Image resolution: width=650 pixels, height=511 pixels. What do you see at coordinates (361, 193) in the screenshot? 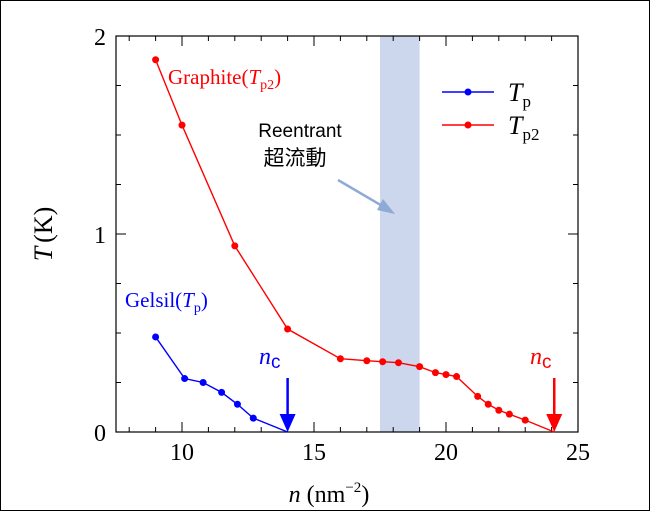
I see `reentrant-arrow-line` at bounding box center [361, 193].